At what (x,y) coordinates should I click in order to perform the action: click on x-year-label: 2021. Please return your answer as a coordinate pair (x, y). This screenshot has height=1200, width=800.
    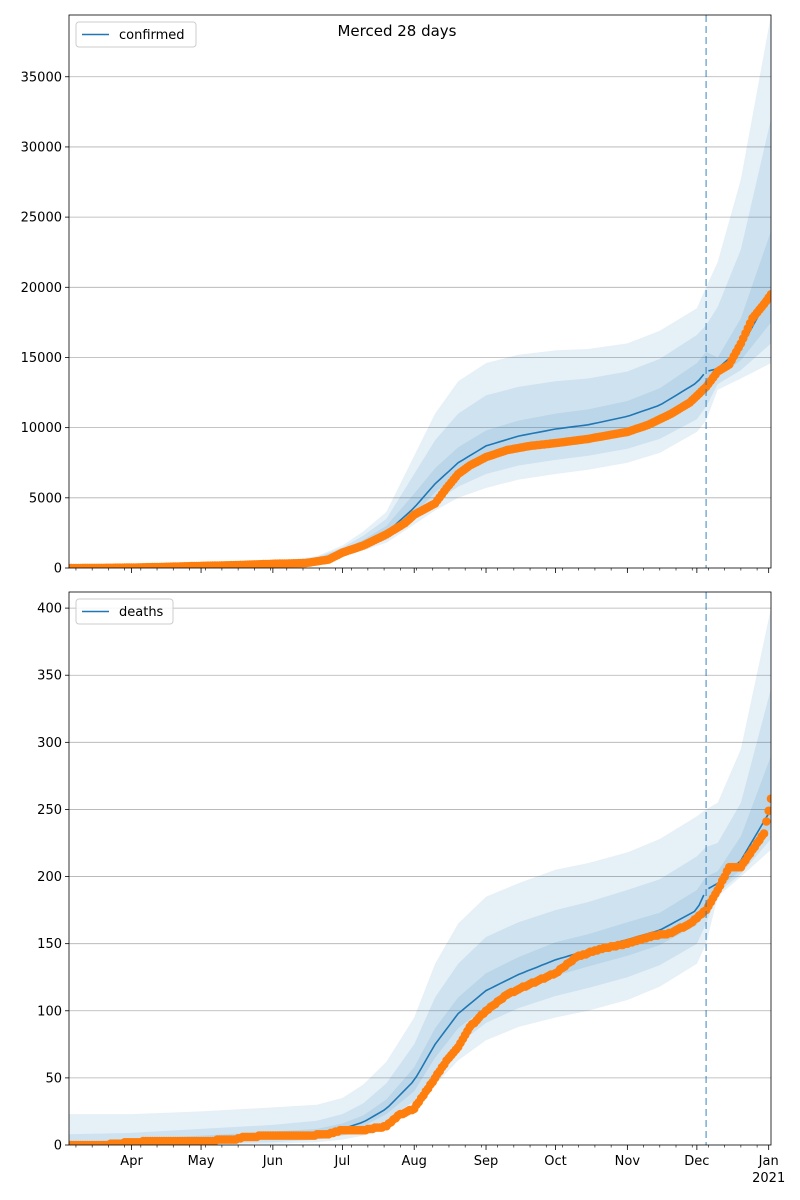
    Looking at the image, I should click on (768, 1178).